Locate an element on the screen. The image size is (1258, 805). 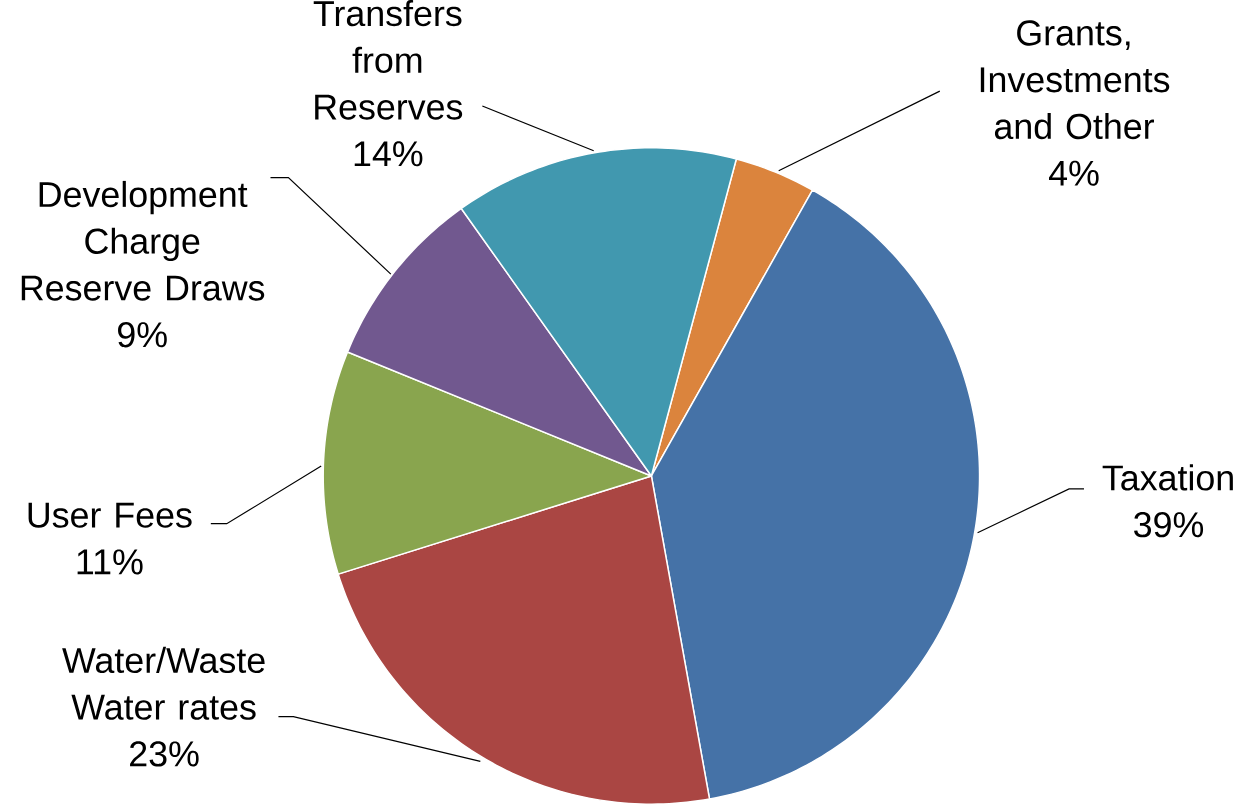
data-label: 14% is located at coordinates (388, 154).